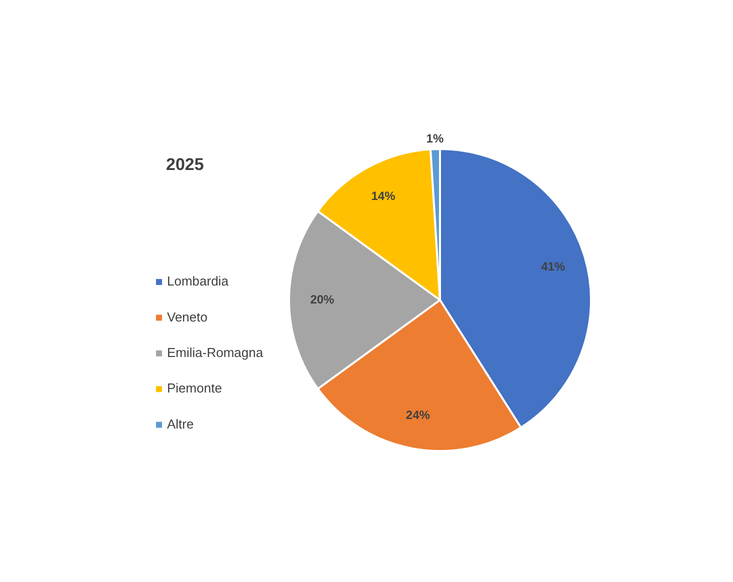 The width and height of the screenshot is (733, 582). Describe the element at coordinates (180, 424) in the screenshot. I see `legend-label: Altre` at that location.